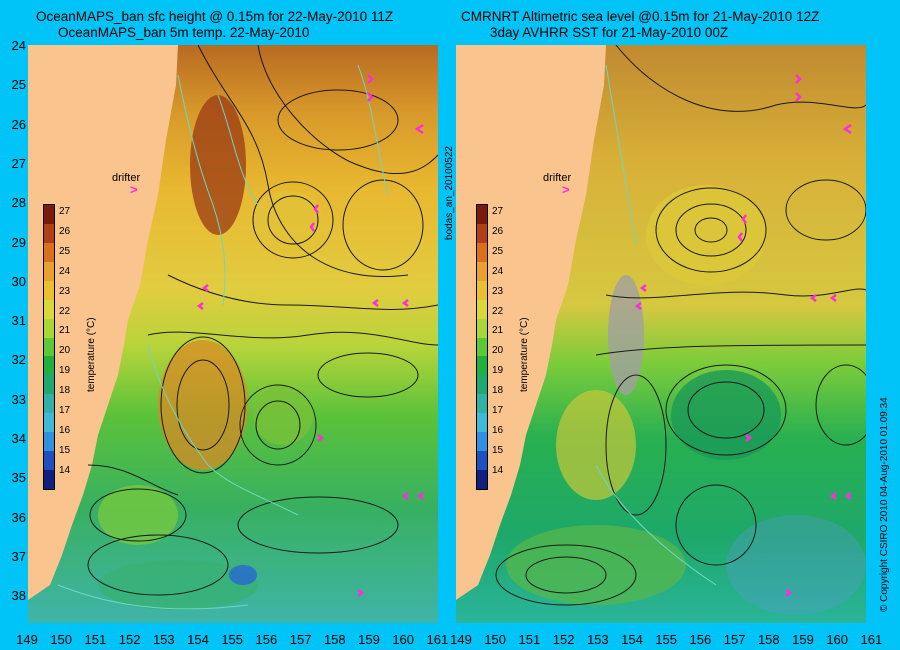 This screenshot has height=650, width=900. Describe the element at coordinates (18, 360) in the screenshot. I see `lat-tick-label: 32` at that location.